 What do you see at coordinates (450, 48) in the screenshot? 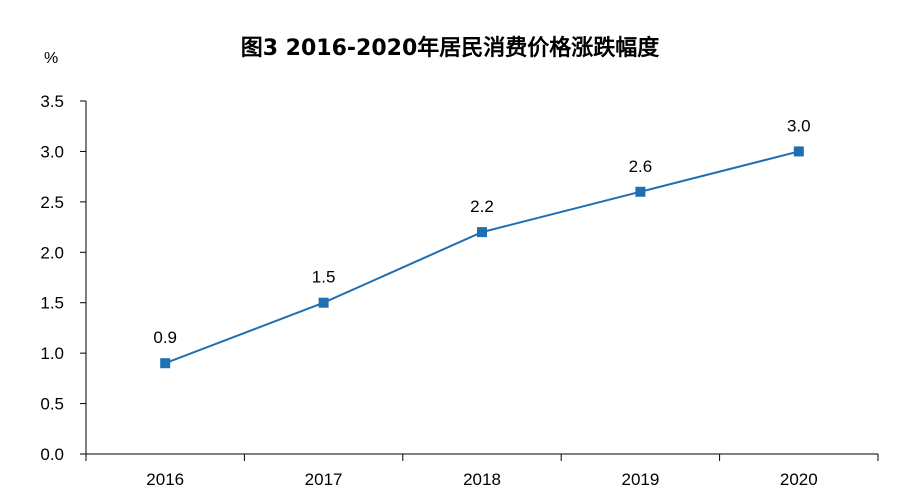
I see `chart-title: 图3 2016-2020年居民消费价格涨跌幅度` at bounding box center [450, 48].